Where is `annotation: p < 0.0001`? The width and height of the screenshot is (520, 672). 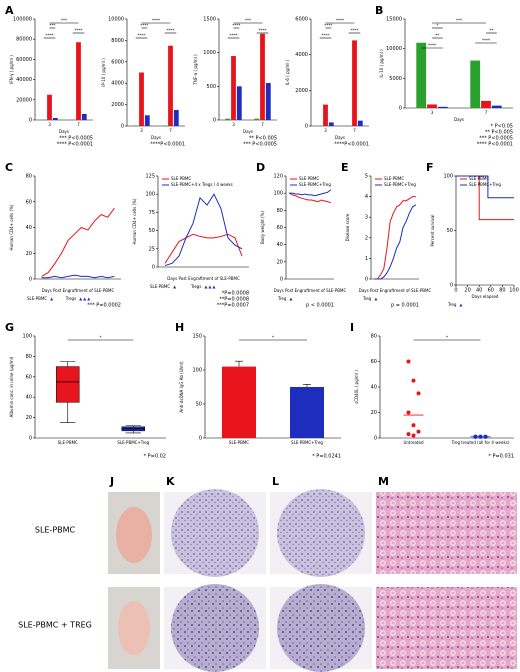
annotation: p < 0.0001 is located at coordinates (320, 306).